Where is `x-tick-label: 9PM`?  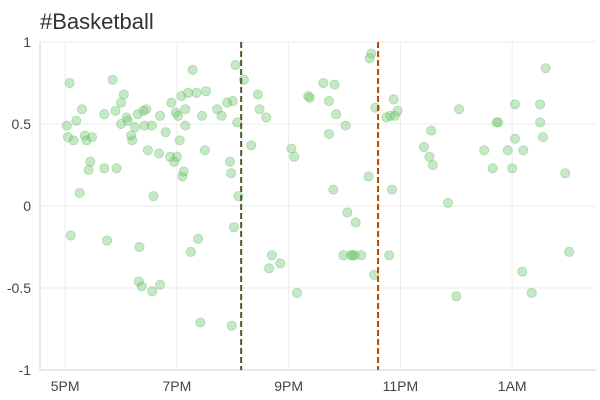
x-tick-label: 9PM is located at coordinates (288, 386).